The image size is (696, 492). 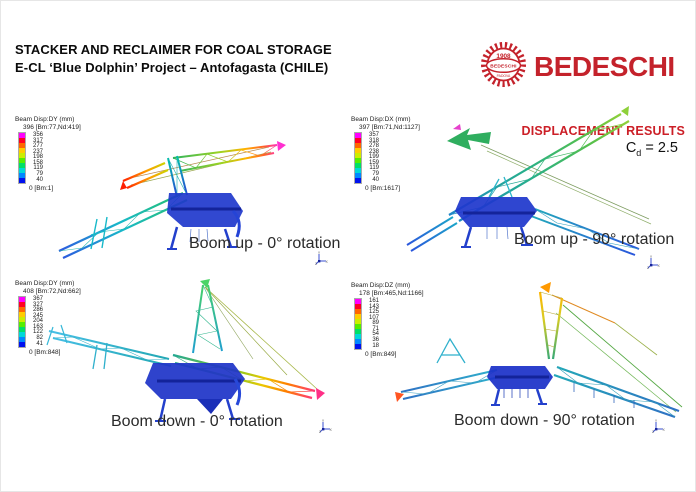 I want to click on caption-boom-up-0: Boom up - 0° rotation, so click(x=265, y=243).